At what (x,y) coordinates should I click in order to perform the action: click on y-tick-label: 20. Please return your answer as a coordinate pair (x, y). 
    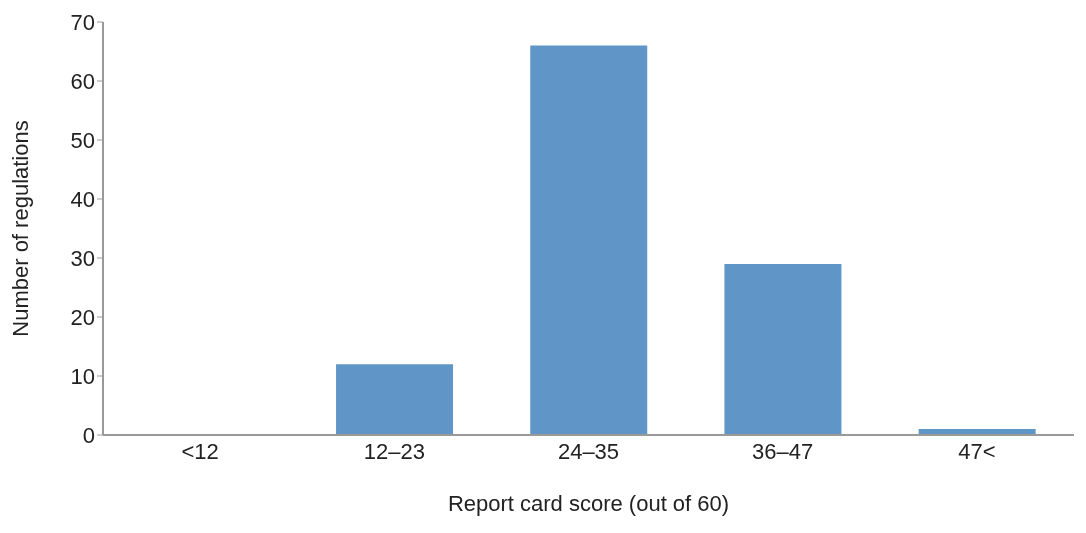
    Looking at the image, I should click on (82, 317).